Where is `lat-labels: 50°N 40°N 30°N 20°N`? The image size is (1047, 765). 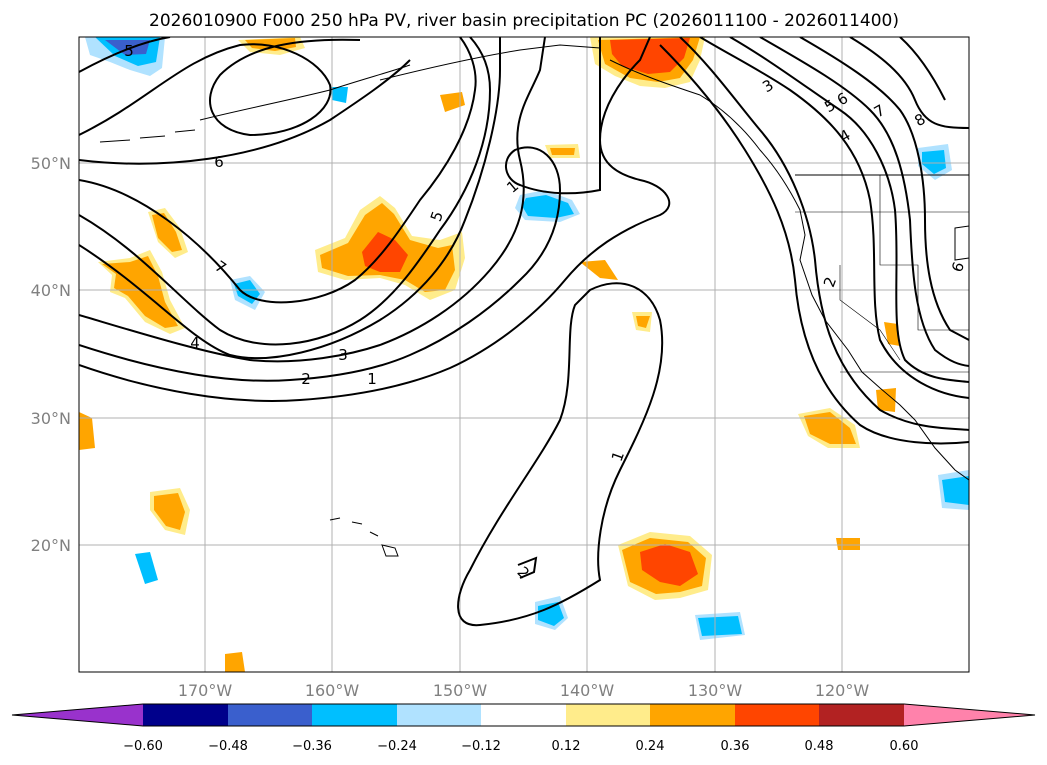 lat-labels: 50°N 40°N 30°N 20°N is located at coordinates (51, 354).